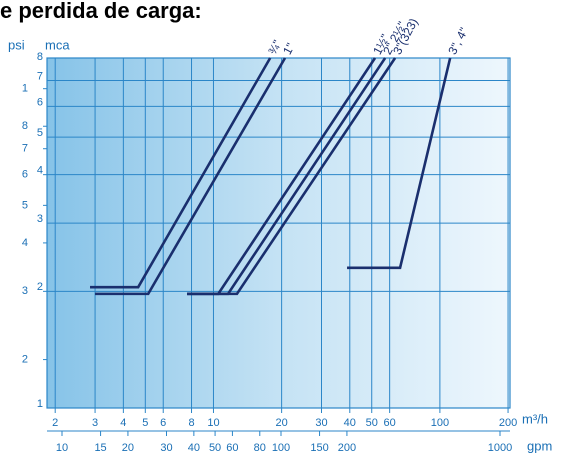 This screenshot has width=569, height=455. I want to click on x-tick-label: 30, so click(321, 423).